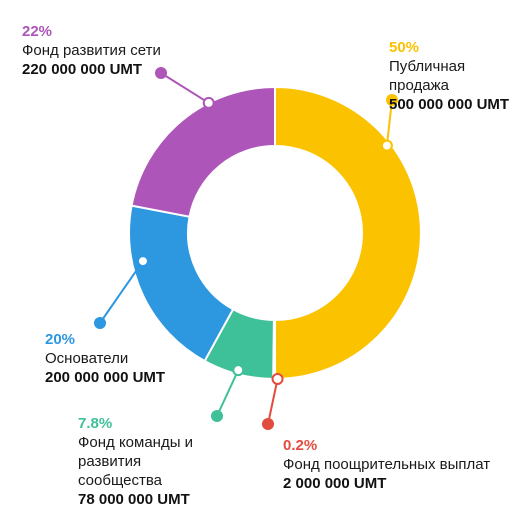 The height and width of the screenshot is (509, 524). I want to click on leader-dot-reward, so click(268, 424).